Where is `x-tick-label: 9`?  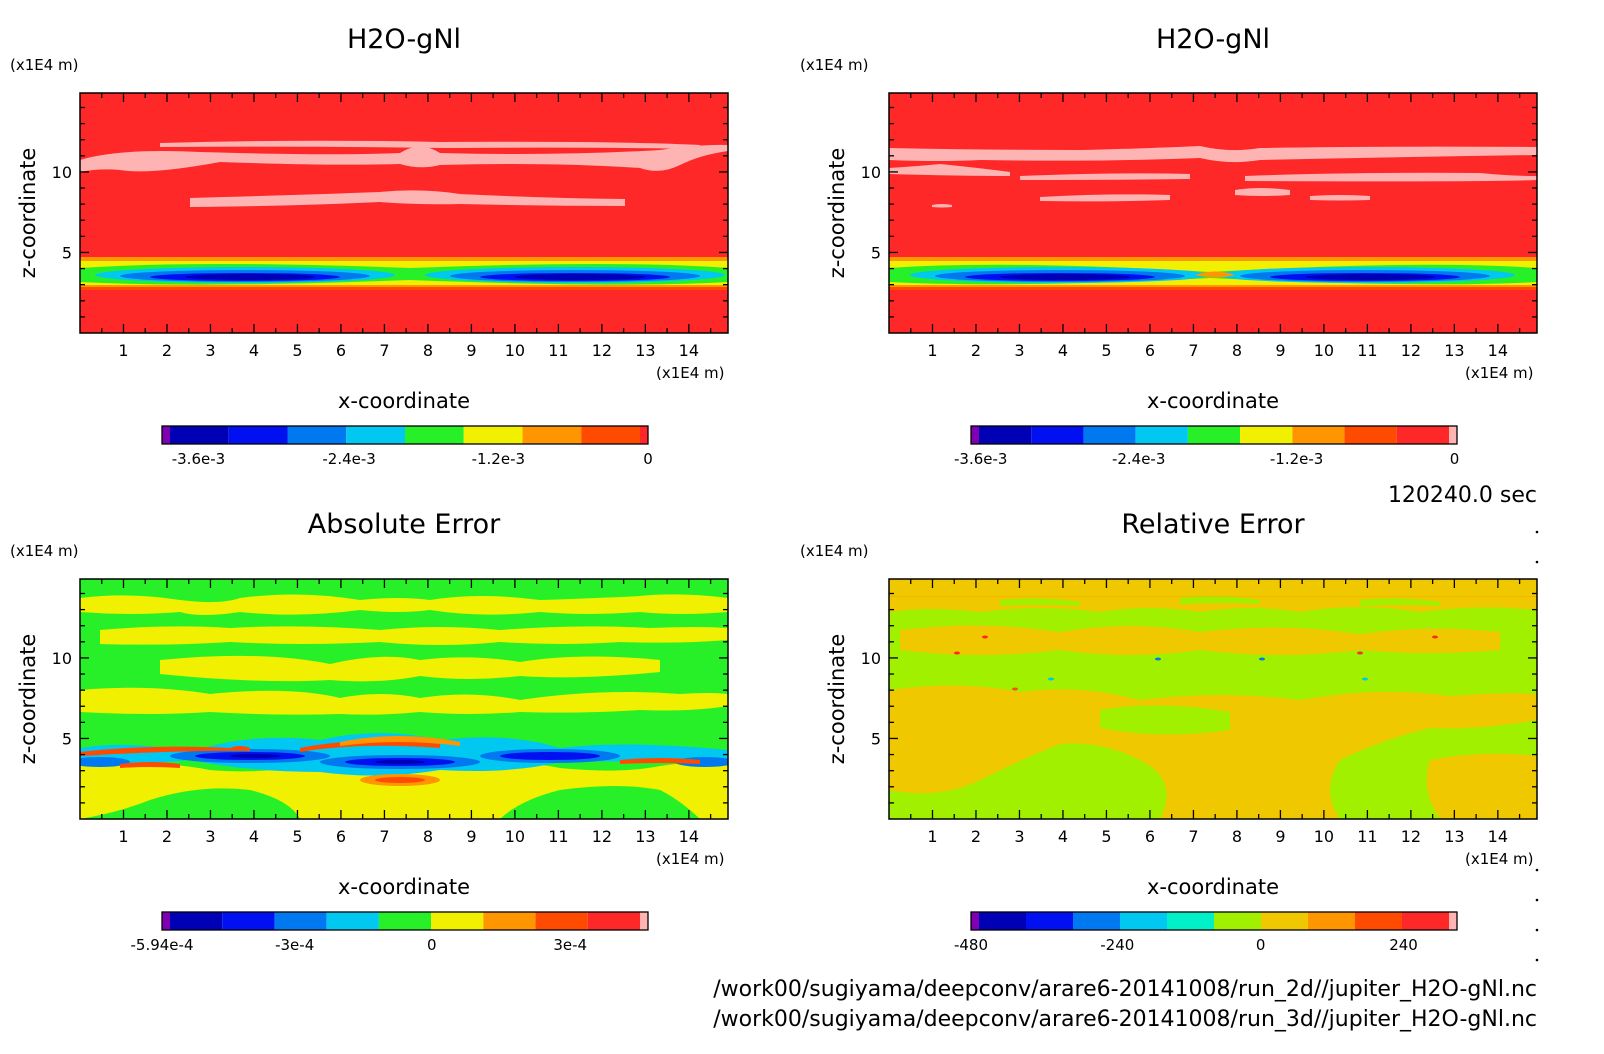 x-tick-label: 9 is located at coordinates (471, 836).